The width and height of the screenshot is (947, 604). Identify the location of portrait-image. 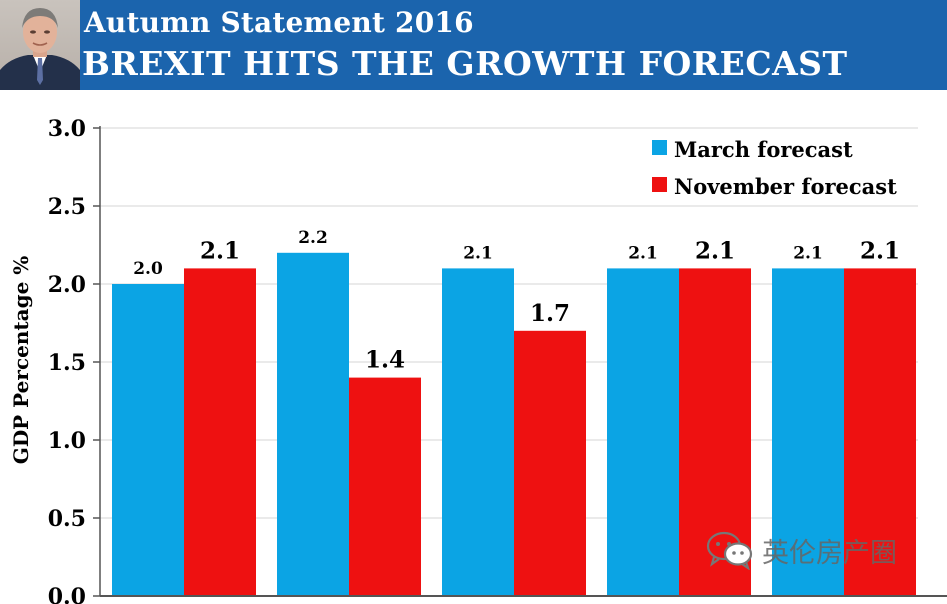
(40, 45).